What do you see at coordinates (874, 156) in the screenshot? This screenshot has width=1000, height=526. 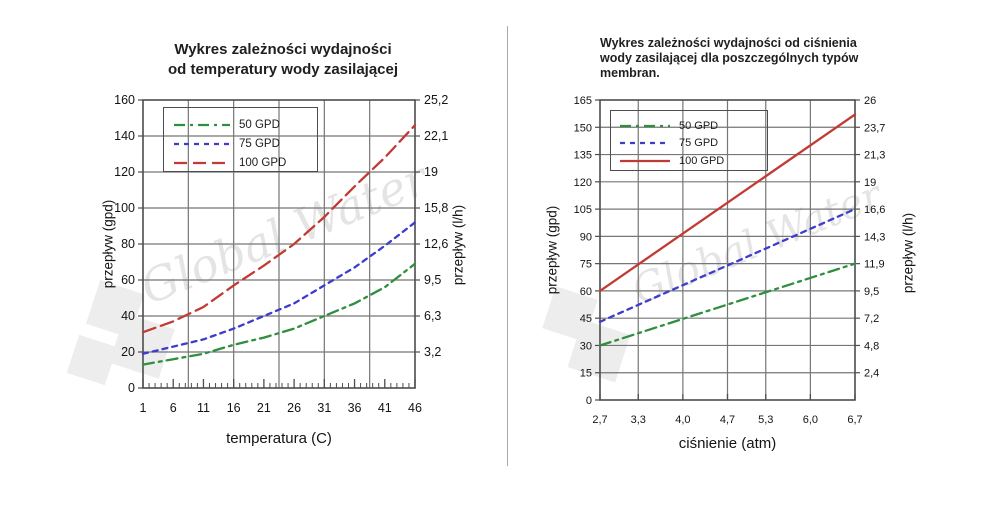 I see `y-right-tick-label: 21,3` at bounding box center [874, 156].